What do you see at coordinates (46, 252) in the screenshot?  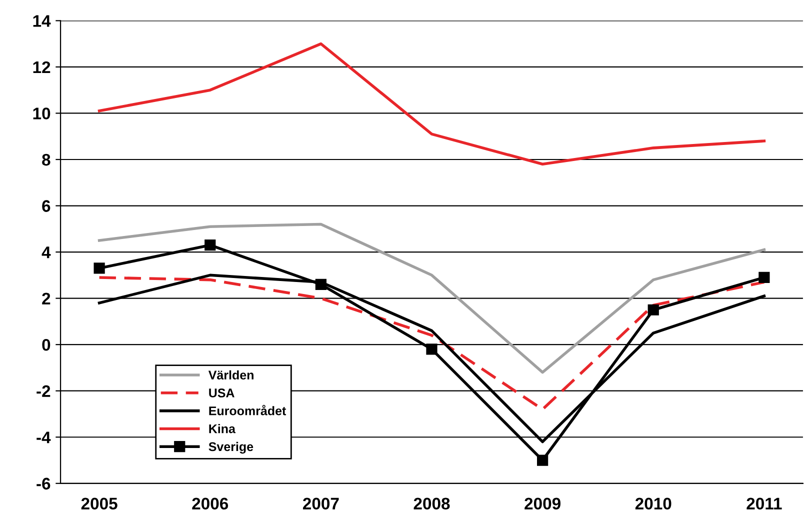 I see `y-tick-label: 4` at bounding box center [46, 252].